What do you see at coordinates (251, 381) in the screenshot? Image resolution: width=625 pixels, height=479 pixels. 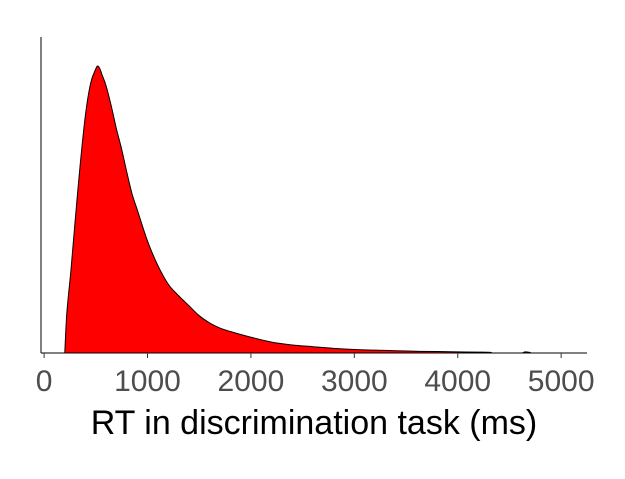 I see `x-tick-label: 2000` at bounding box center [251, 381].